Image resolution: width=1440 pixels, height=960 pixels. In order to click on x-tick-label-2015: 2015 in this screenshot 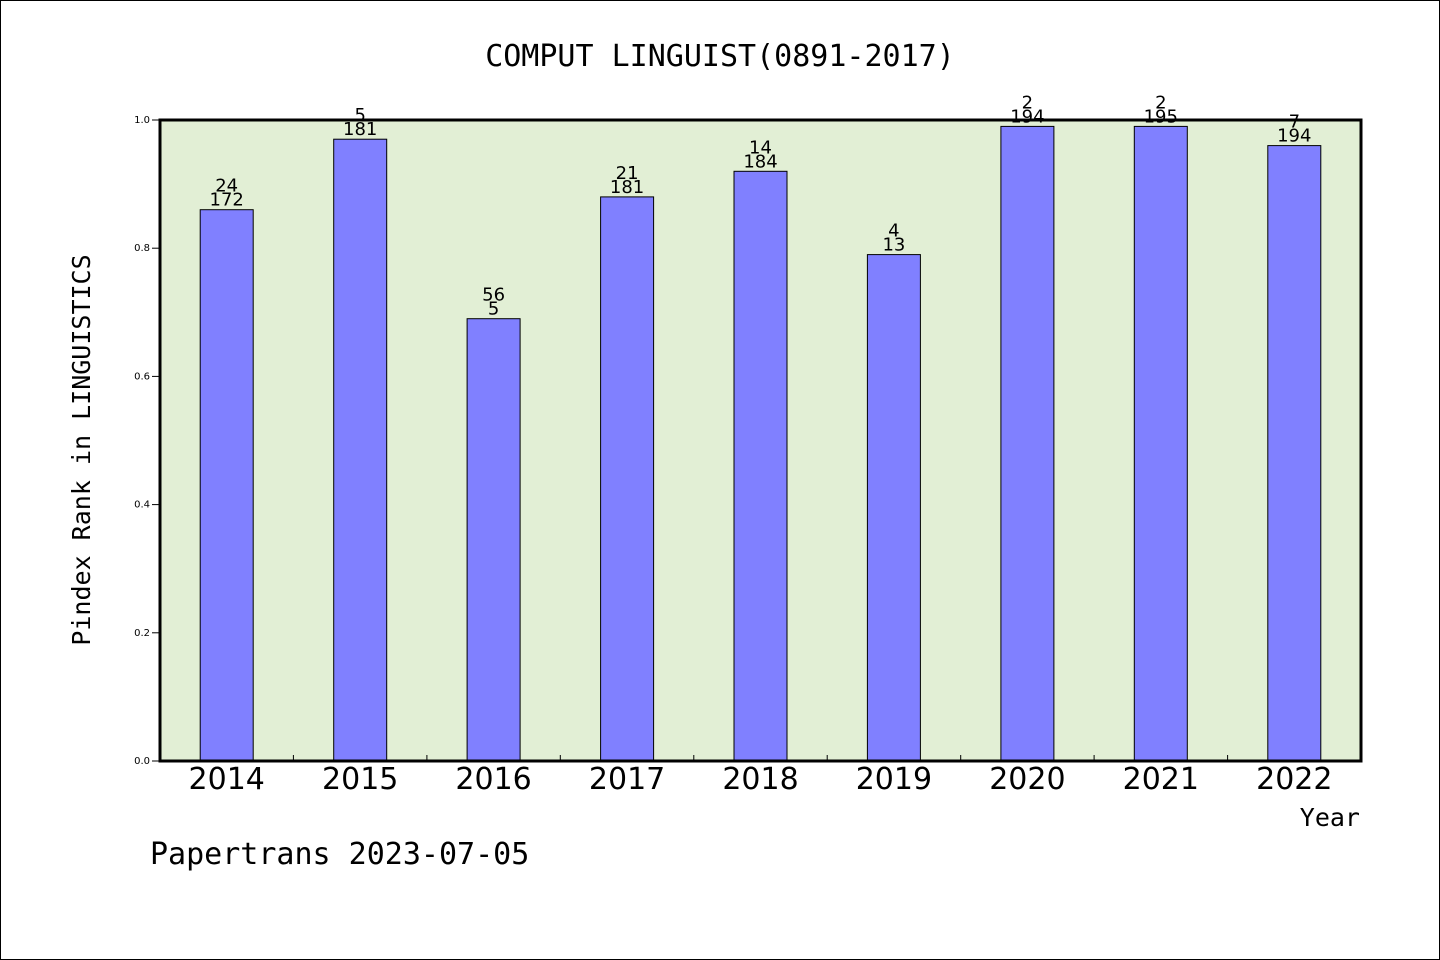, I will do `click(360, 779)`.